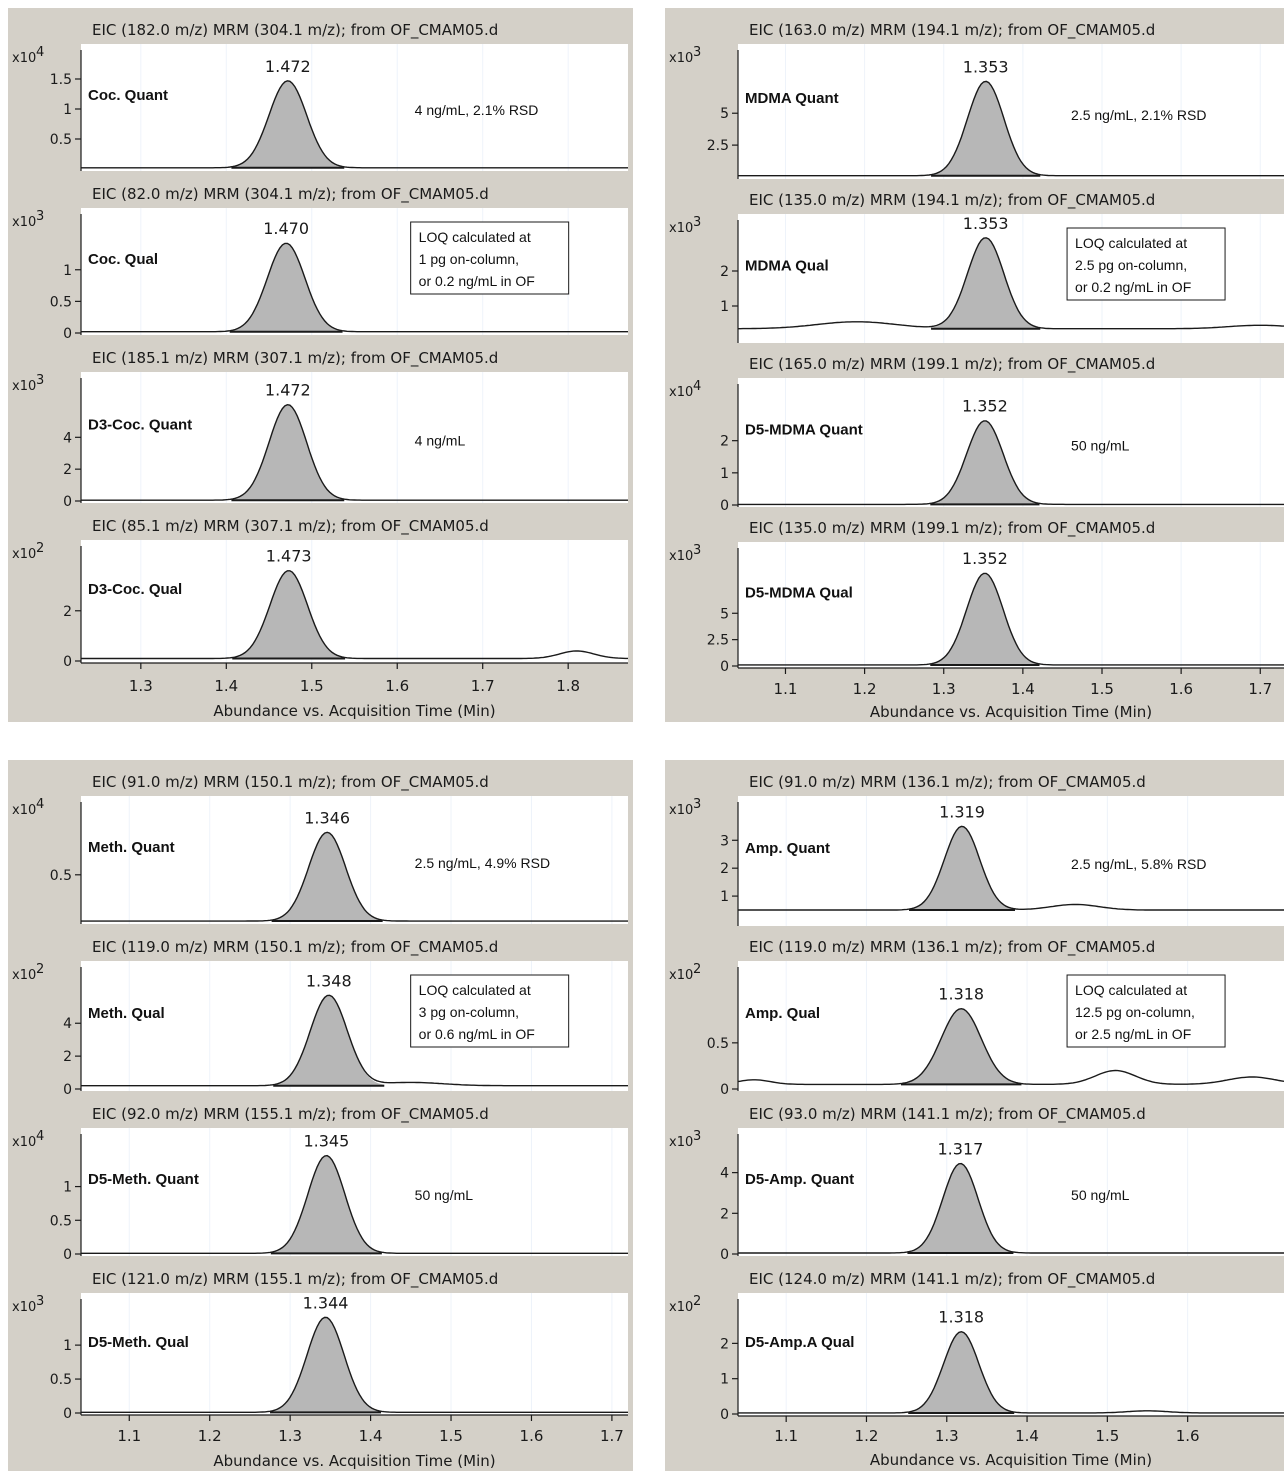 The height and width of the screenshot is (1471, 1284). Describe the element at coordinates (469, 1012) in the screenshot. I see `loq-note-line: 3 pg on-column,` at that location.